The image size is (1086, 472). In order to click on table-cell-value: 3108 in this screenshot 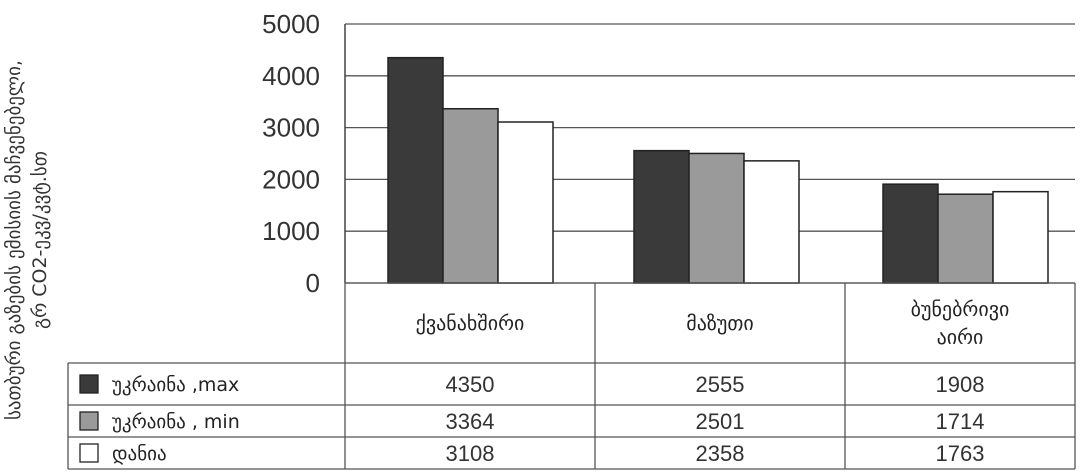, I will do `click(470, 453)`.